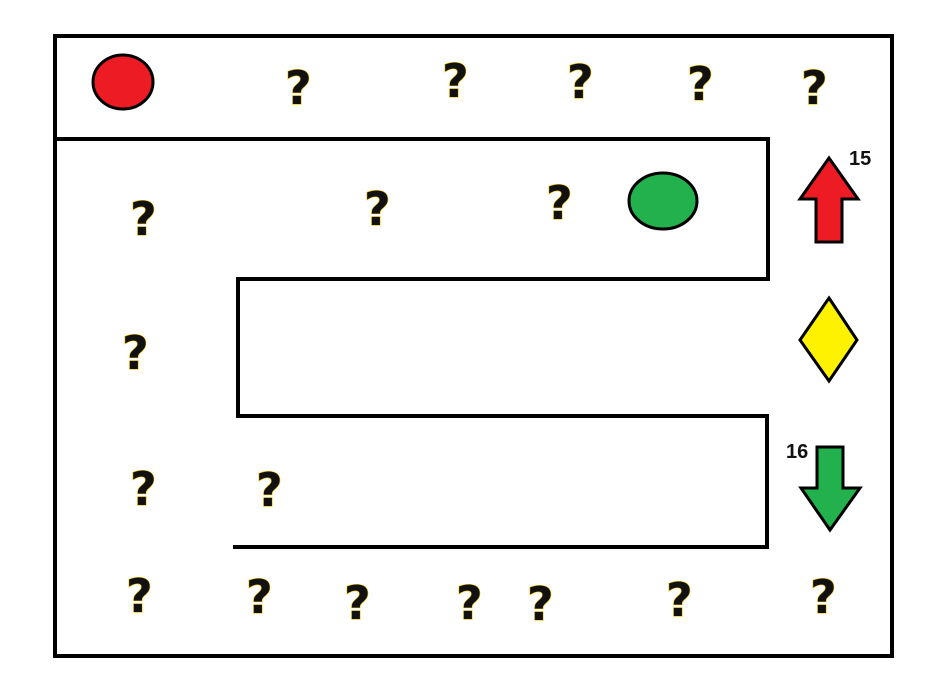 The width and height of the screenshot is (940, 677). What do you see at coordinates (123, 82) in the screenshot?
I see `red-circle-token` at bounding box center [123, 82].